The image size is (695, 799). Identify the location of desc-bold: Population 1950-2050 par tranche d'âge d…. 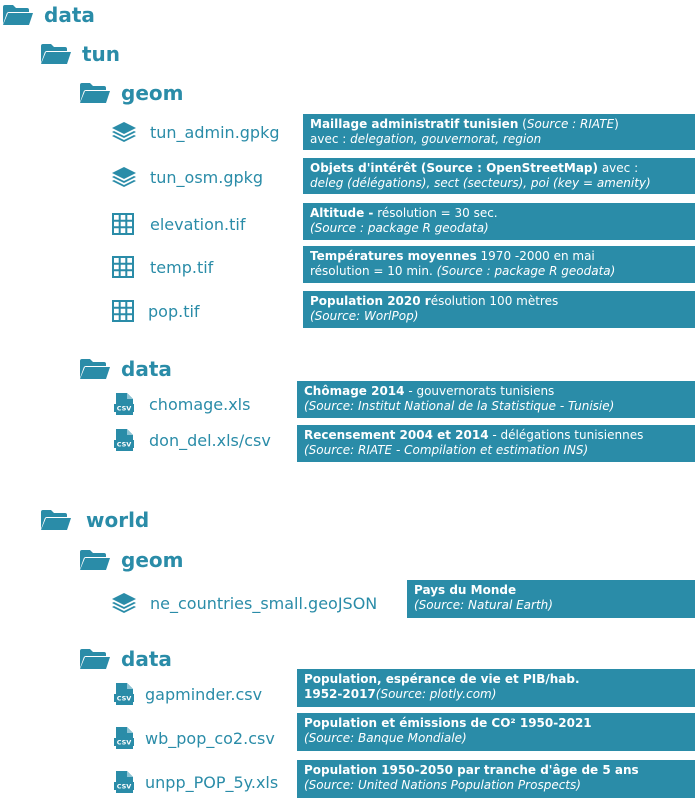
(471, 770).